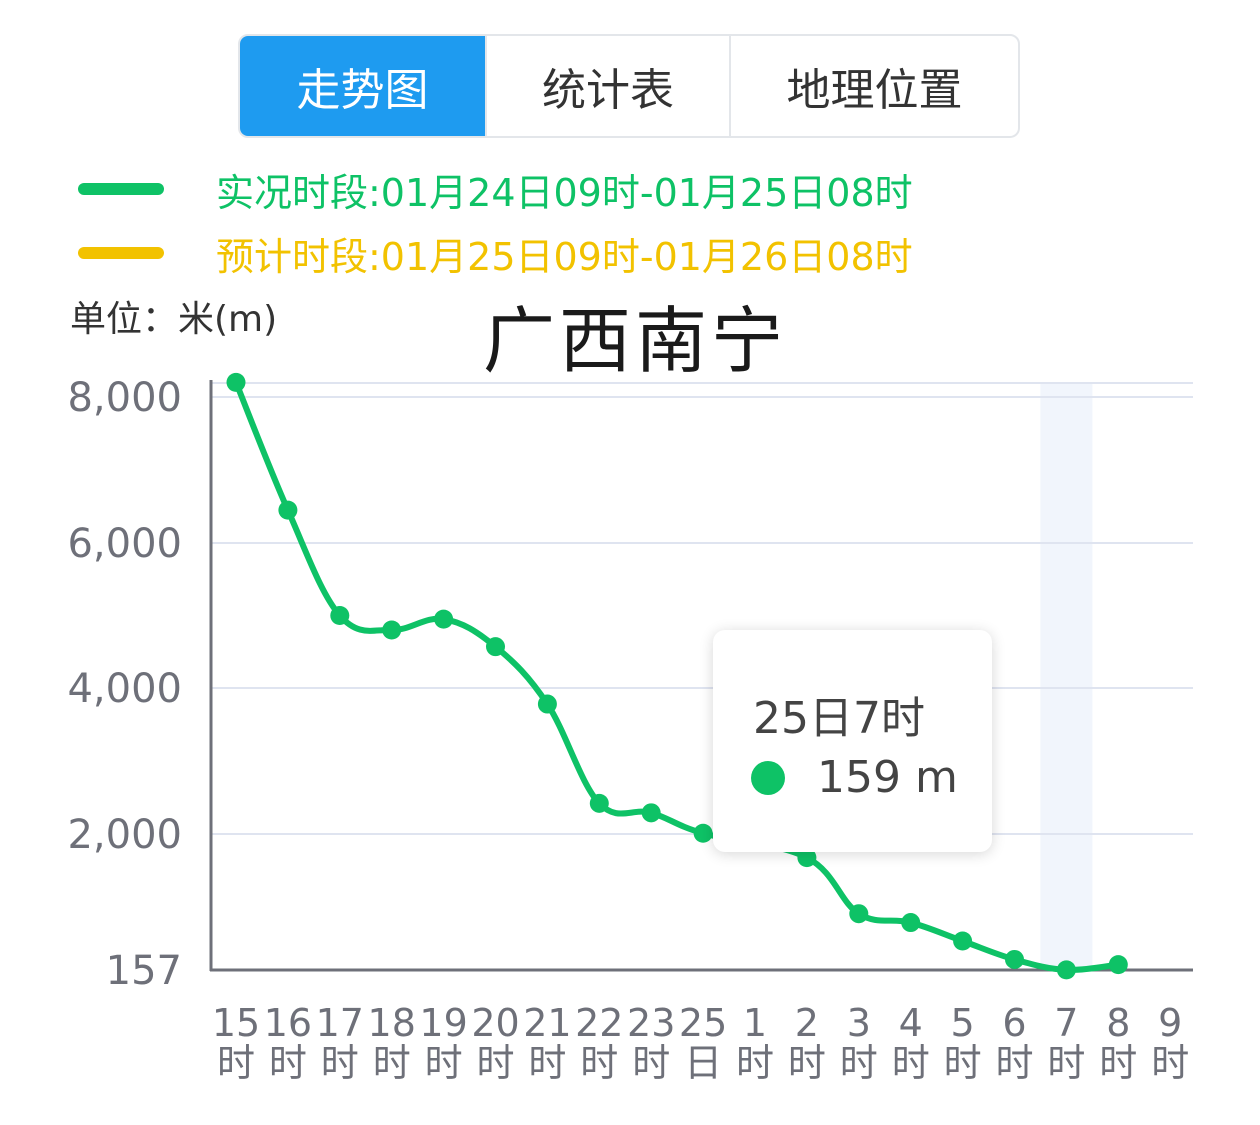  What do you see at coordinates (363, 86) in the screenshot?
I see `tab-trend: 走势图` at bounding box center [363, 86].